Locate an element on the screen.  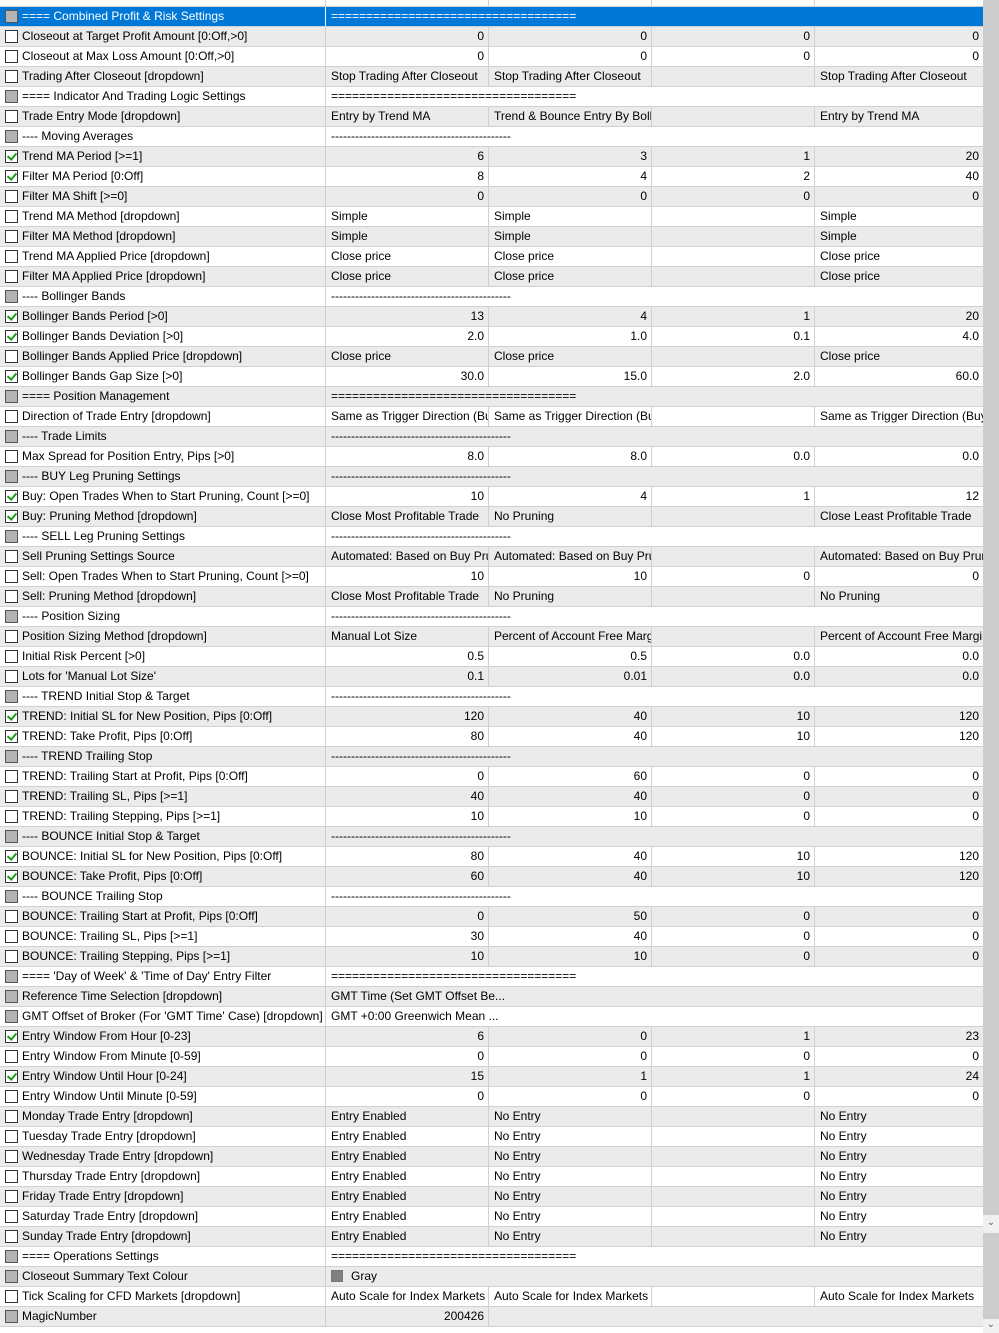
value-cell: Stop Trading After Closeout is located at coordinates (893, 76).